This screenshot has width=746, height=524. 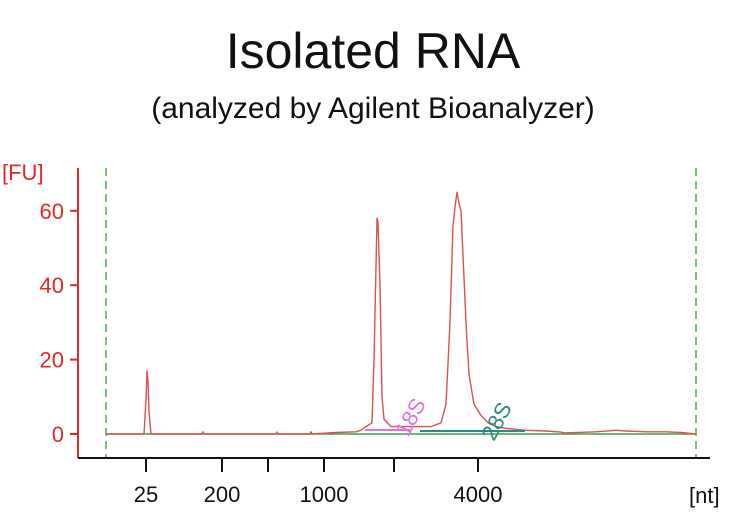 What do you see at coordinates (58, 434) in the screenshot?
I see `y-tick-label: 0` at bounding box center [58, 434].